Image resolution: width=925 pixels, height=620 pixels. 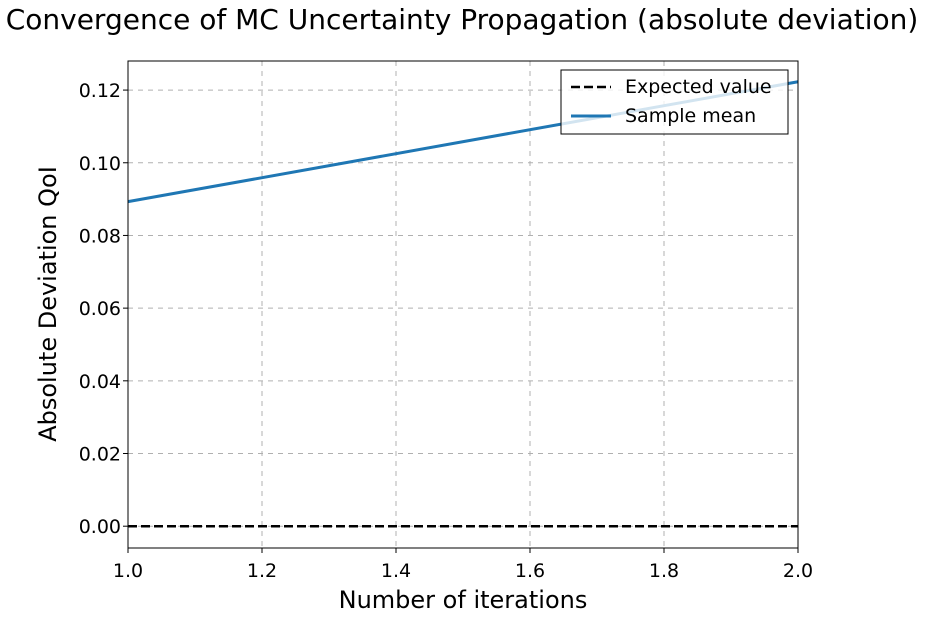 What do you see at coordinates (100, 164) in the screenshot?
I see `y-tick-label: 0.10` at bounding box center [100, 164].